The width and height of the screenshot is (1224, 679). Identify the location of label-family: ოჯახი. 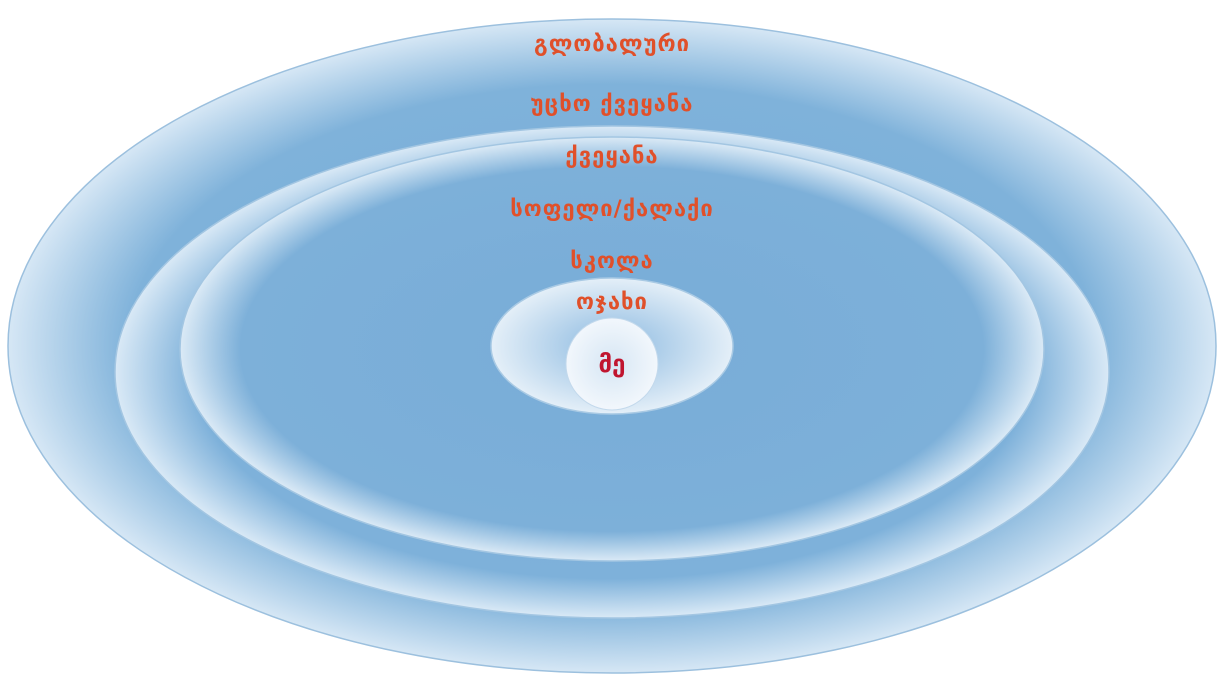
(612, 302).